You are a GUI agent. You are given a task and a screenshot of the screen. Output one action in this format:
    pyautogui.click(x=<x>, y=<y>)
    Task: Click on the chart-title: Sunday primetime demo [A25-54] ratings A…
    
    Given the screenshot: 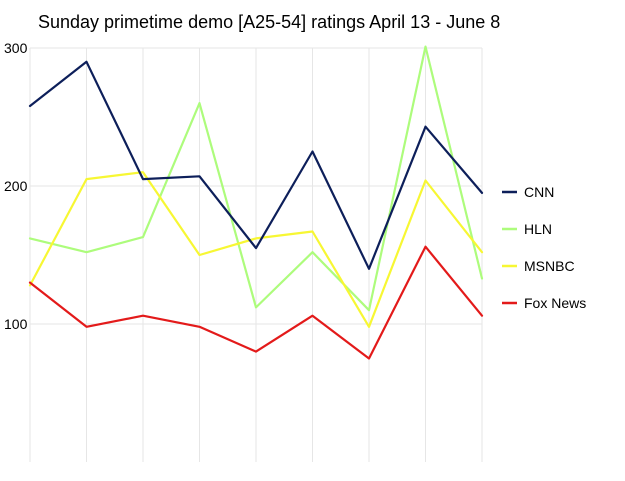 What is the action you would take?
    pyautogui.click(x=269, y=22)
    